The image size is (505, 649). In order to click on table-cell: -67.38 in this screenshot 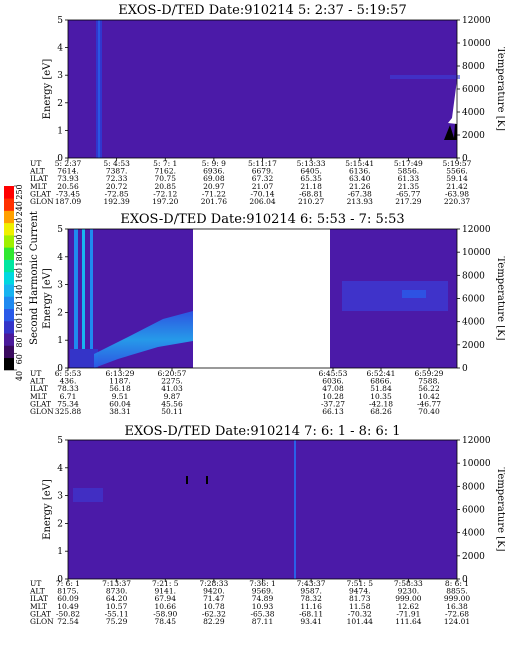, I will do `click(360, 193)`.